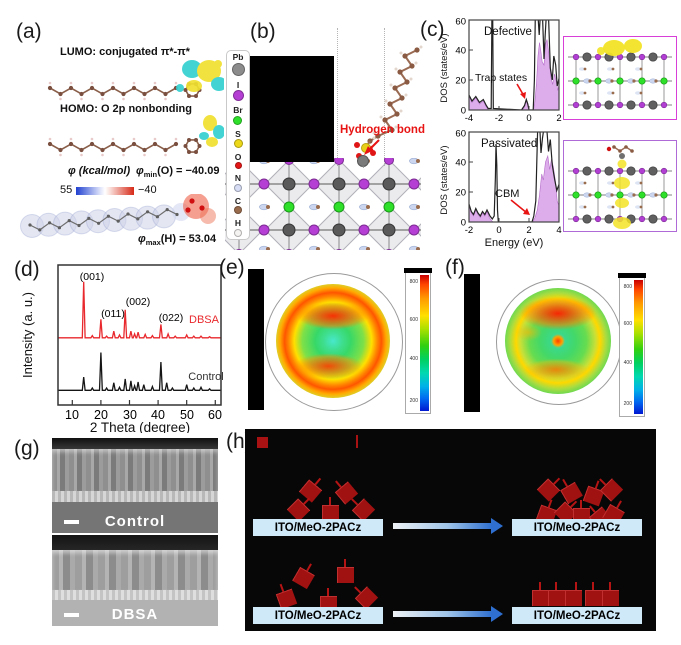  What do you see at coordinates (187, 415) in the screenshot?
I see `xrd-xtick: 50` at bounding box center [187, 415].